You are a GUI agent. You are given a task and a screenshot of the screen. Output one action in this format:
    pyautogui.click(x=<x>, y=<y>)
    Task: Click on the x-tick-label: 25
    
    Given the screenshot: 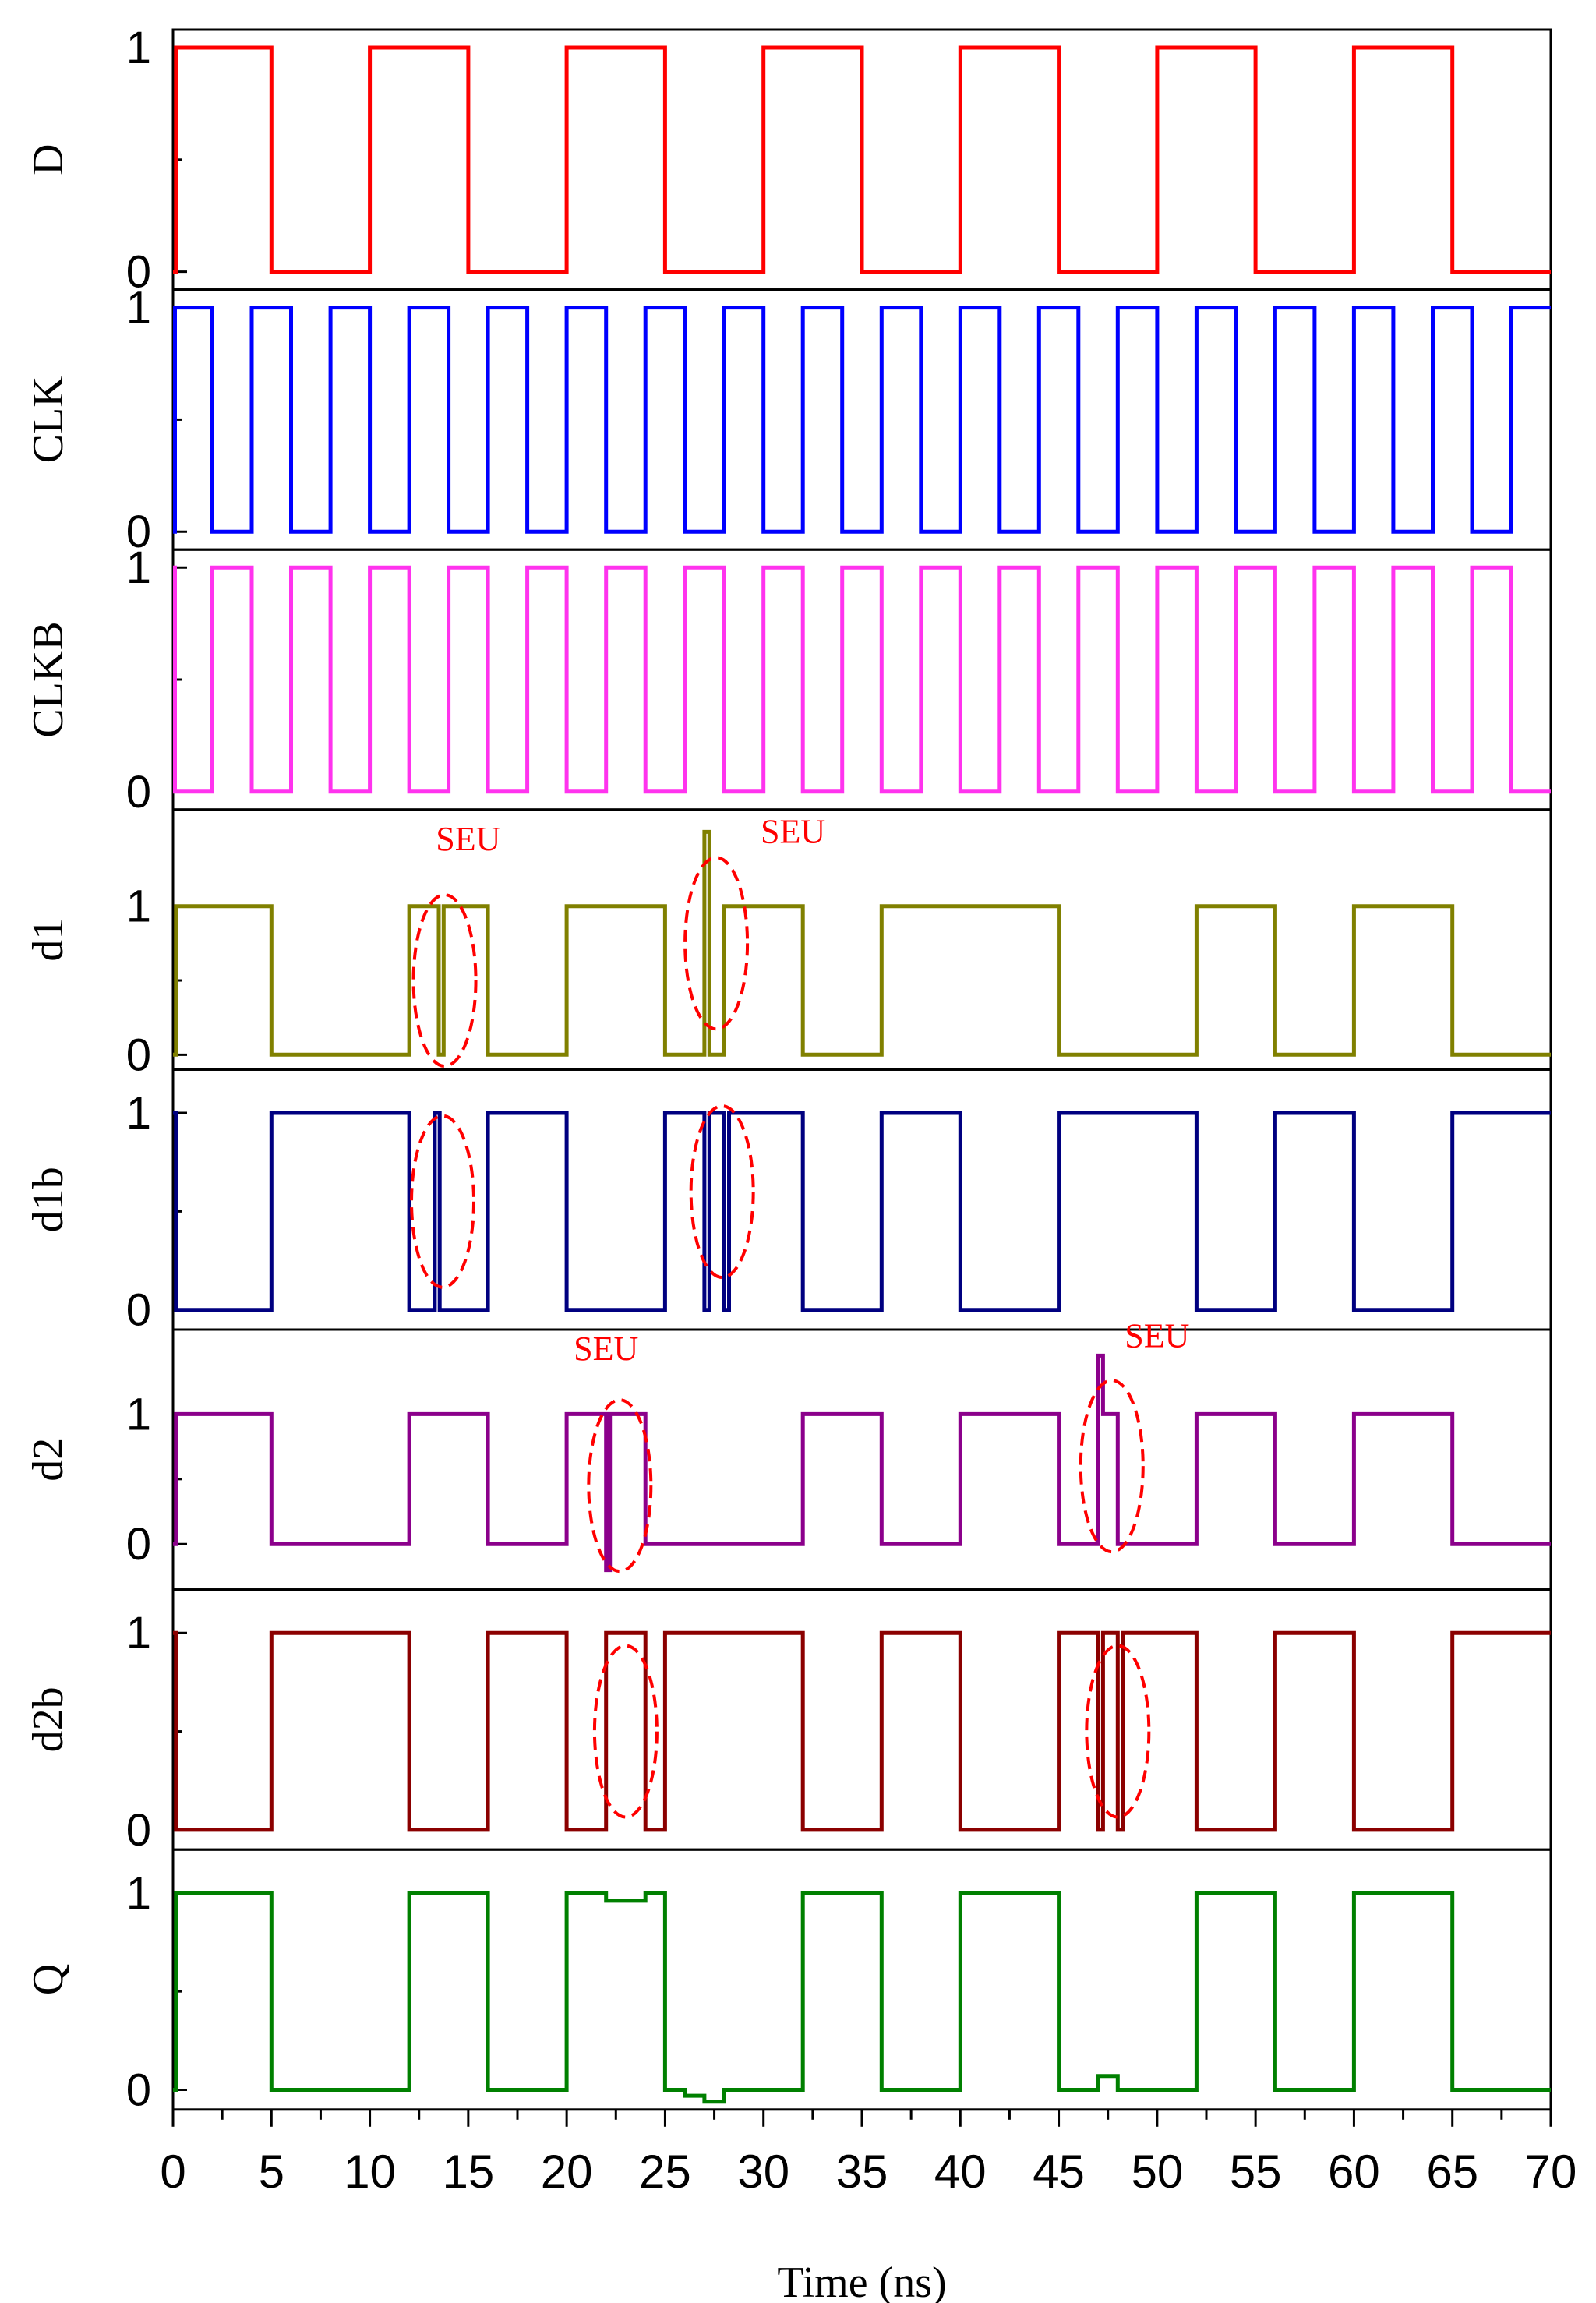 What is the action you would take?
    pyautogui.click(x=665, y=2172)
    